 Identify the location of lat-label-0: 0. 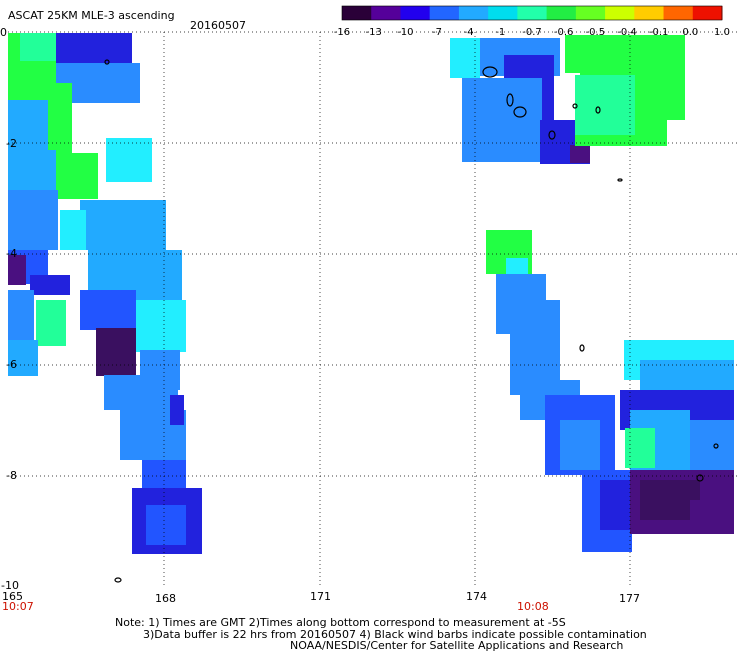
(3, 32).